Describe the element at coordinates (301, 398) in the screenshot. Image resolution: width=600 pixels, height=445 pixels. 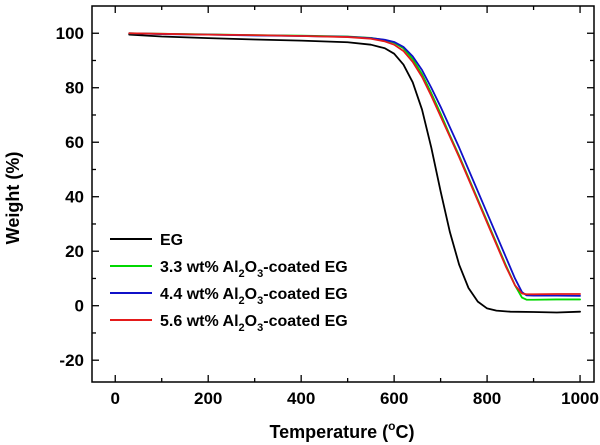
I see `x-tick-label: 400` at that location.